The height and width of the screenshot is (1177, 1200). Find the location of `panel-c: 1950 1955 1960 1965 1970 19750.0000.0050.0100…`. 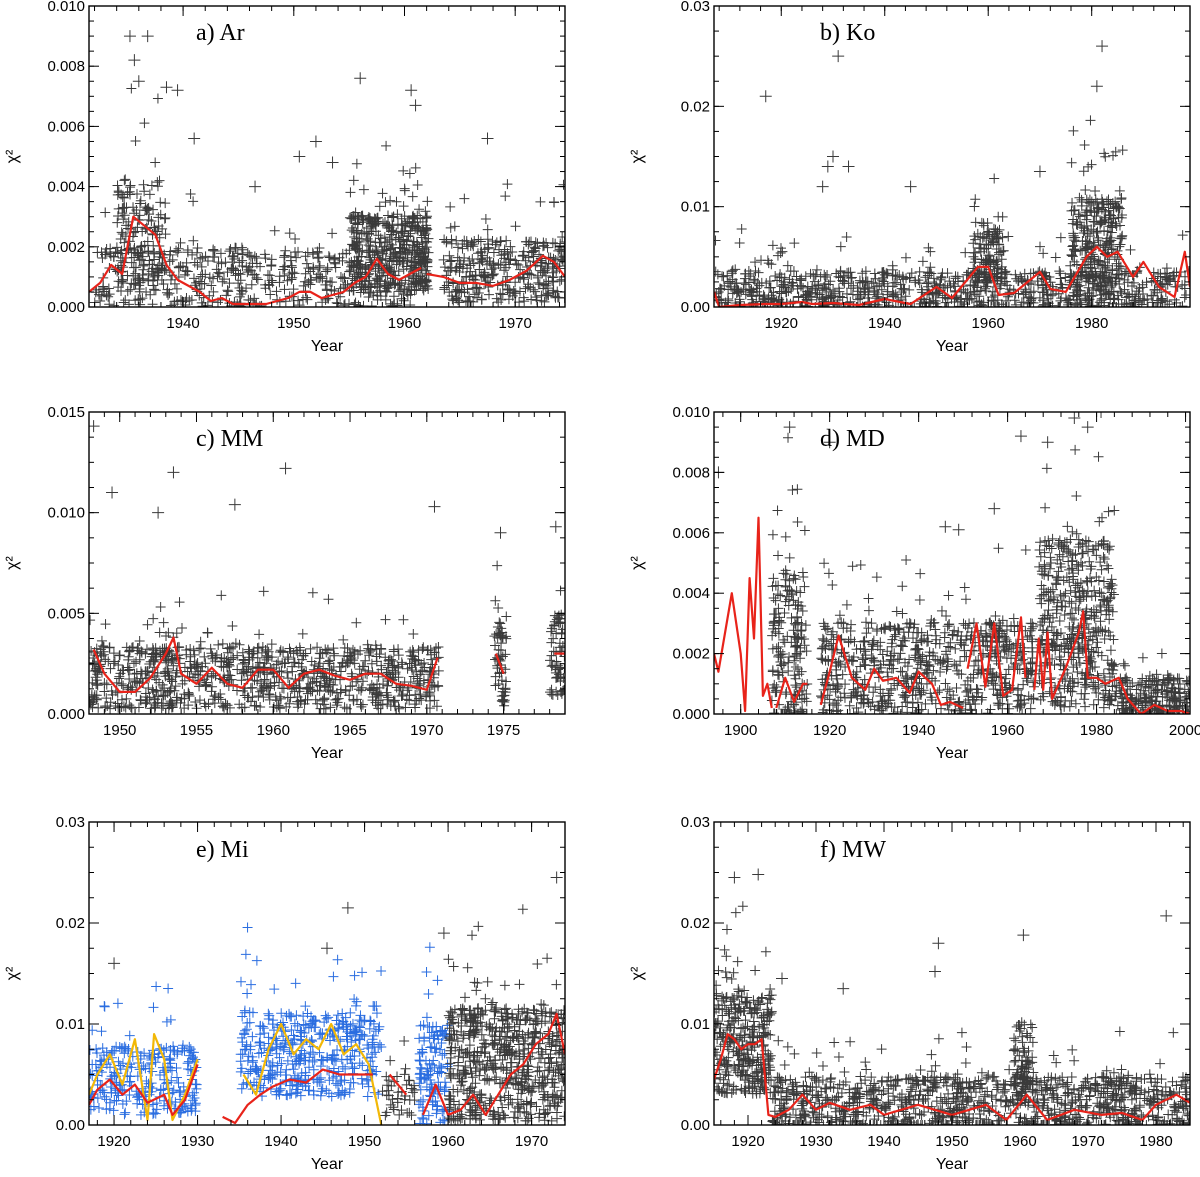

panel-c: 1950 1955 1960 1965 1970 19750.0000.0050.0100… is located at coordinates (285, 583).